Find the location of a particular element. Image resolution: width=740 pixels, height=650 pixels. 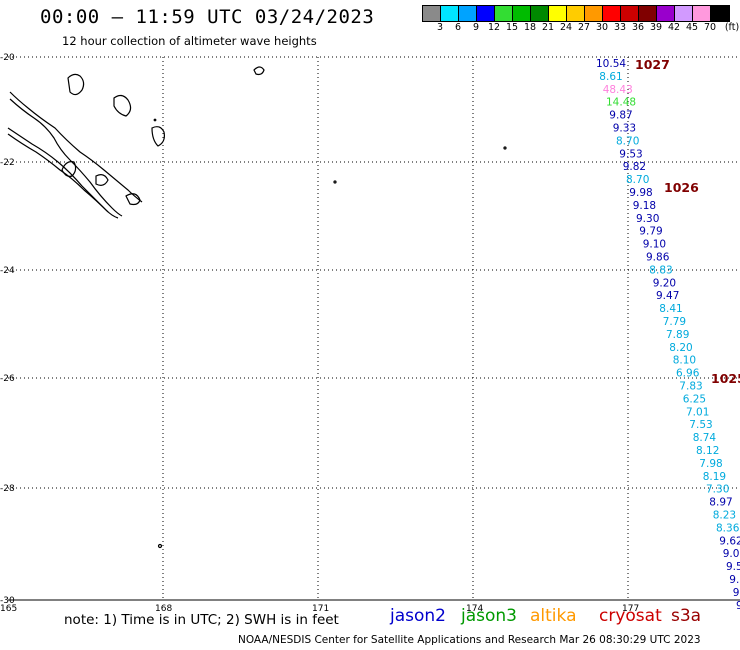

latitude-labels: -20 -22 -24 -26 -28 -30 is located at coordinates (7, 329).